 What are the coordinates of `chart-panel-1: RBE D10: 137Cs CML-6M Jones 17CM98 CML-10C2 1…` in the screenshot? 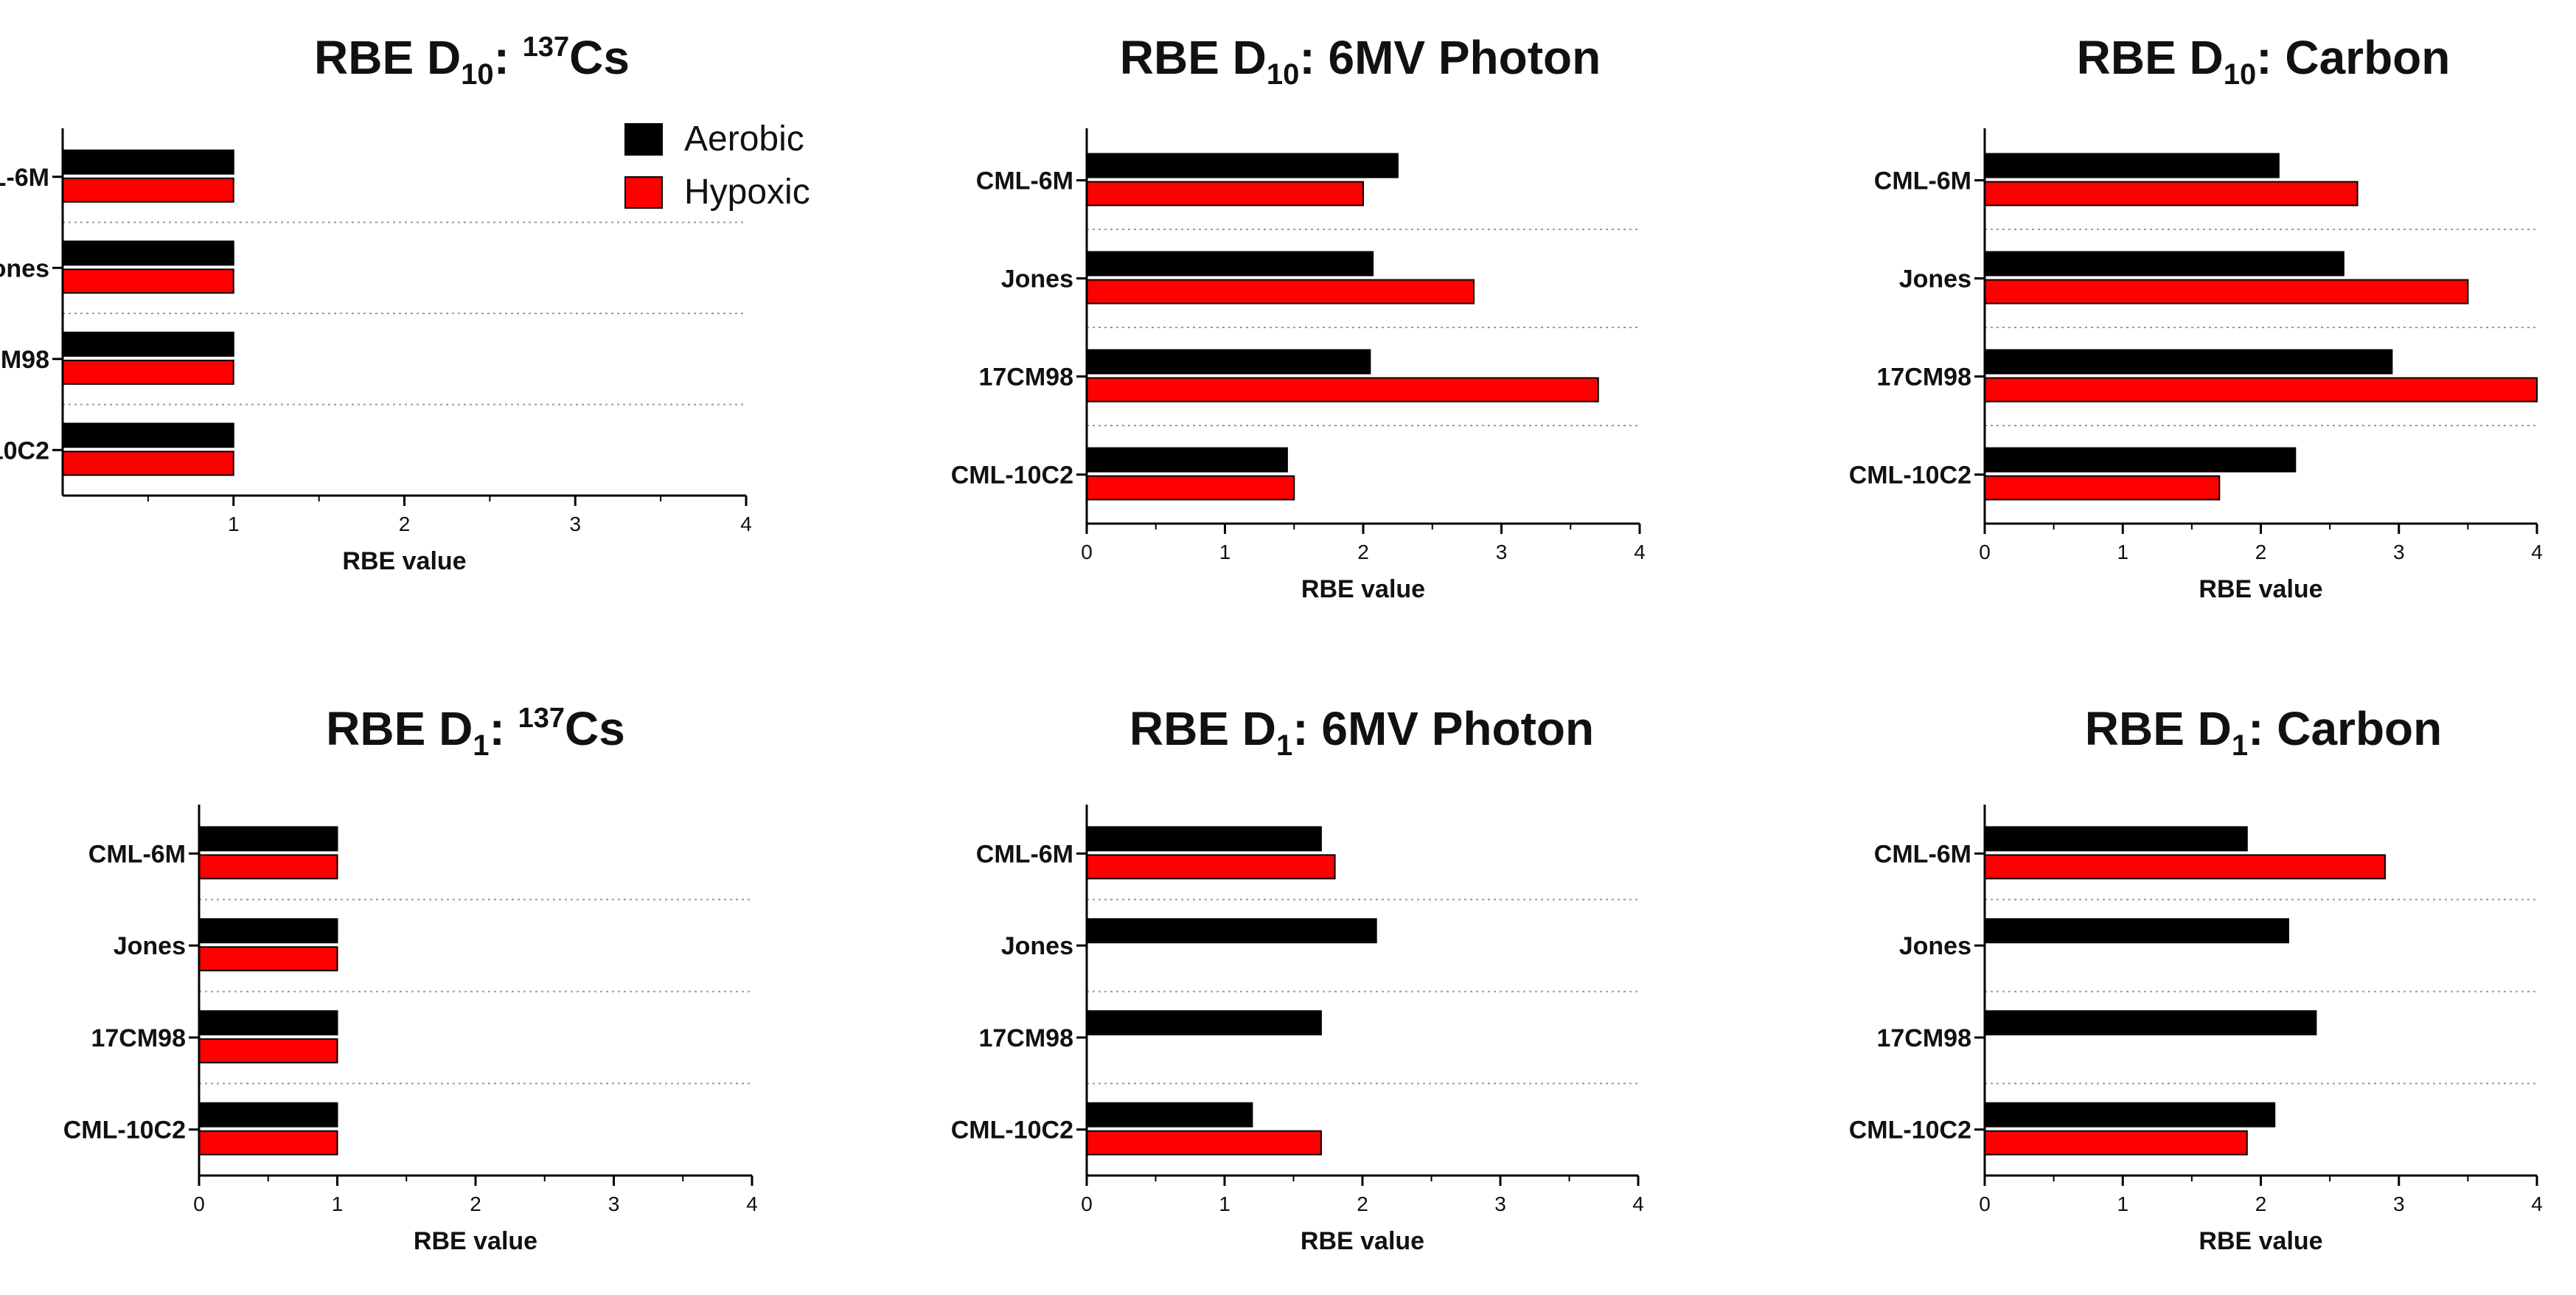 It's located at (376, 303).